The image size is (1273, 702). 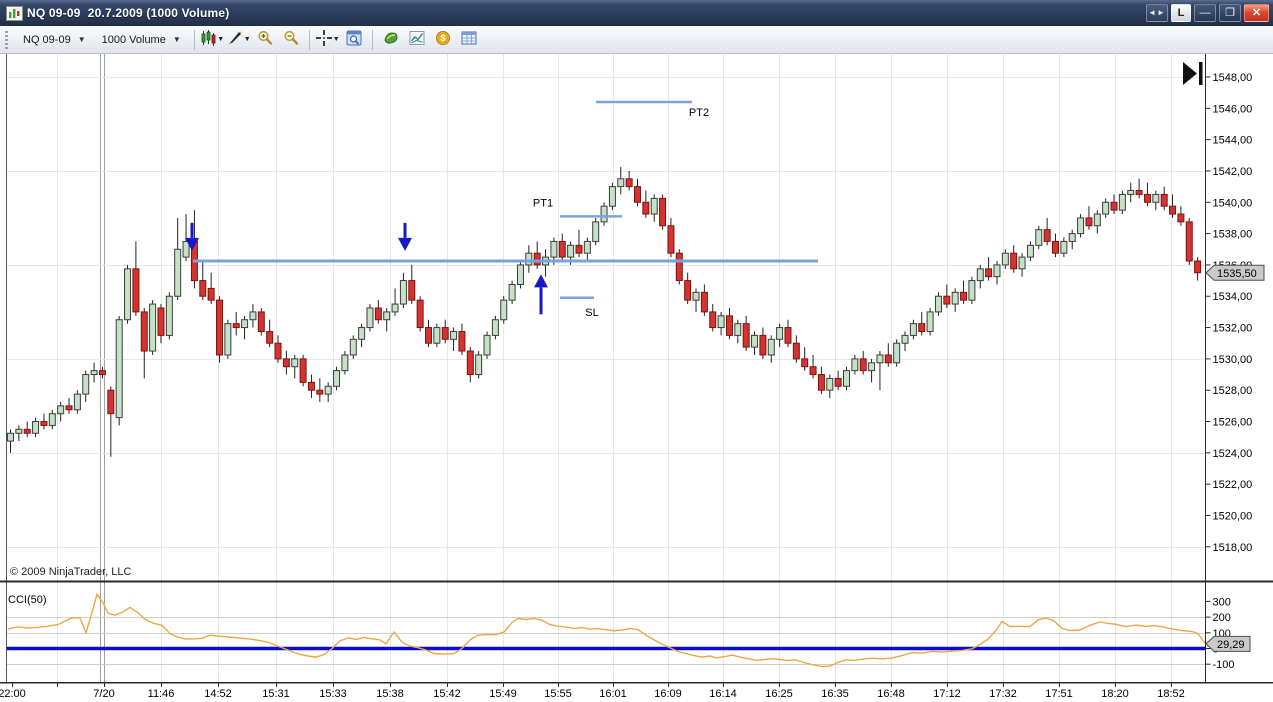 I want to click on price-tick-label: 1530,00, so click(x=1233, y=360).